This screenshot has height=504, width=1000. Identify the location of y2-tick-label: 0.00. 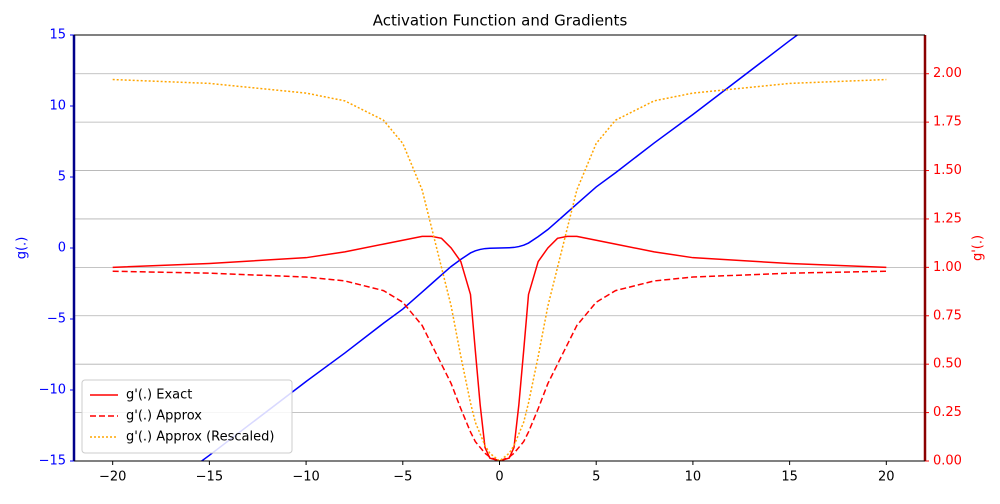
(947, 461).